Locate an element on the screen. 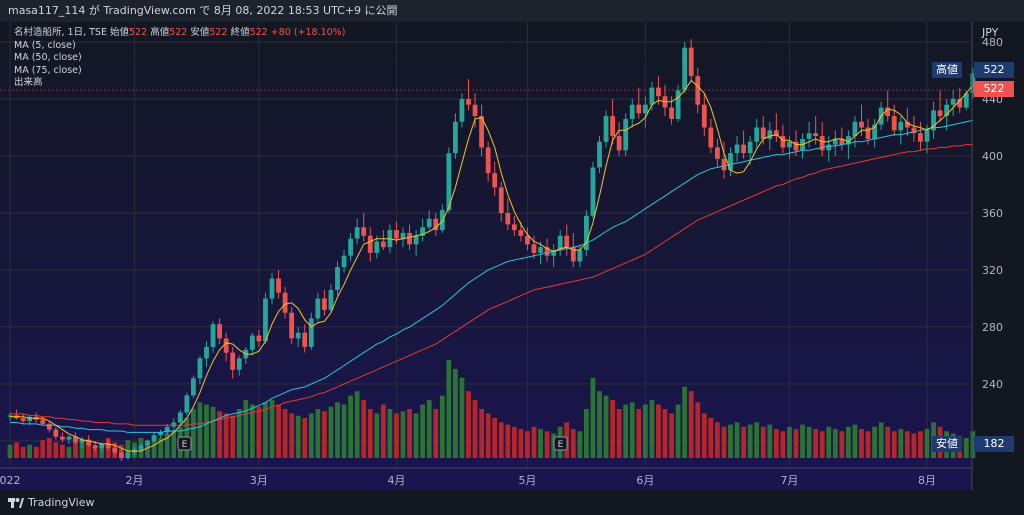  price-tick-label: 240 is located at coordinates (992, 384).